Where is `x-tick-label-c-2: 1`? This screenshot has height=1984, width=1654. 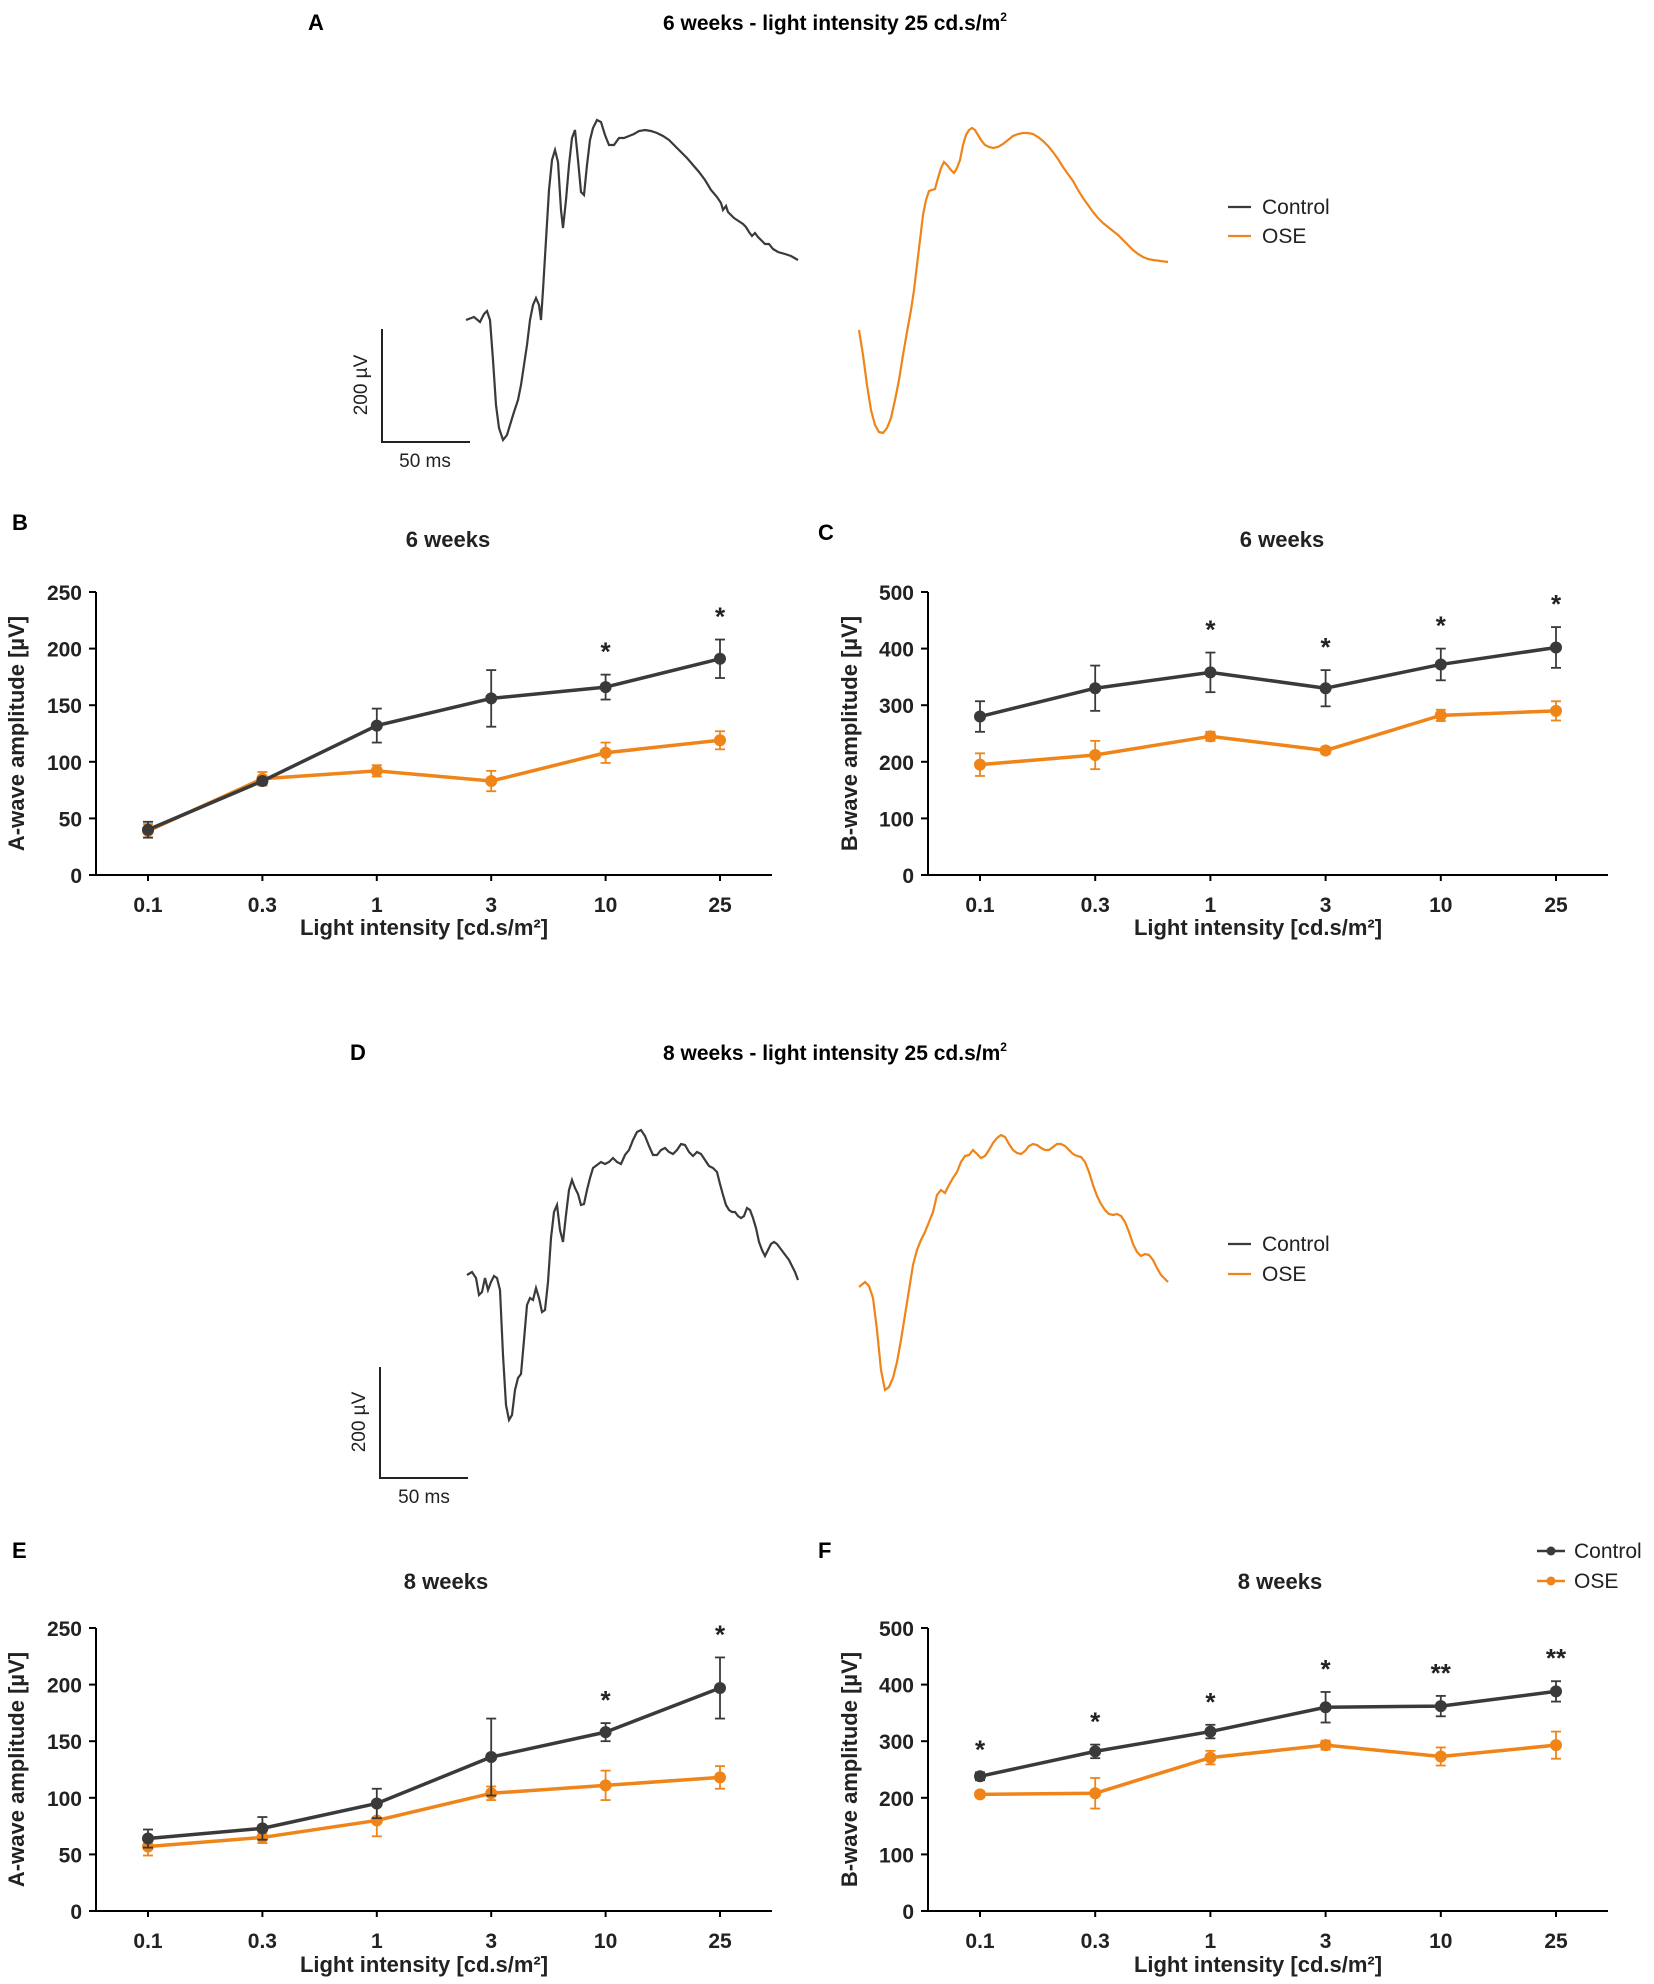 x-tick-label-c-2: 1 is located at coordinates (1211, 905).